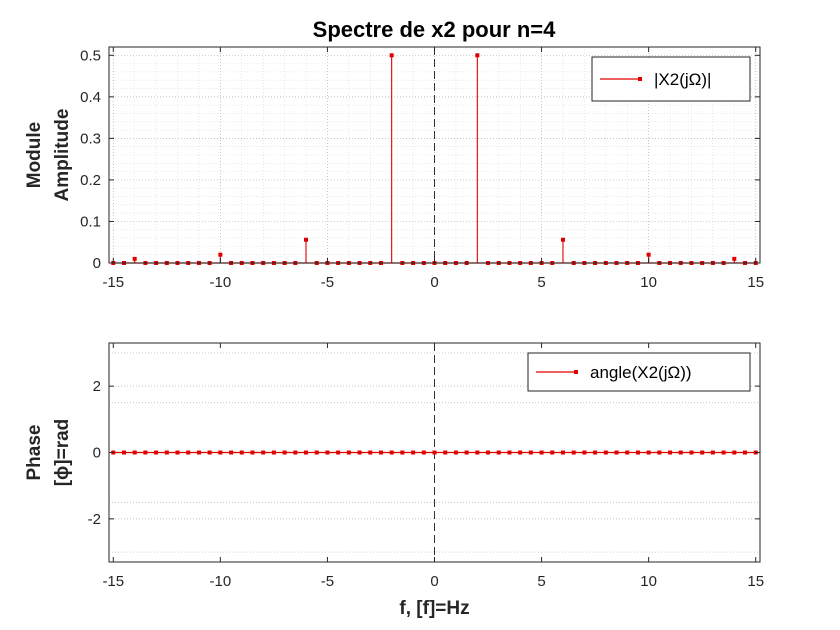 This screenshot has height=630, width=840. What do you see at coordinates (90, 221) in the screenshot?
I see `y-tick-label: 0.1` at bounding box center [90, 221].